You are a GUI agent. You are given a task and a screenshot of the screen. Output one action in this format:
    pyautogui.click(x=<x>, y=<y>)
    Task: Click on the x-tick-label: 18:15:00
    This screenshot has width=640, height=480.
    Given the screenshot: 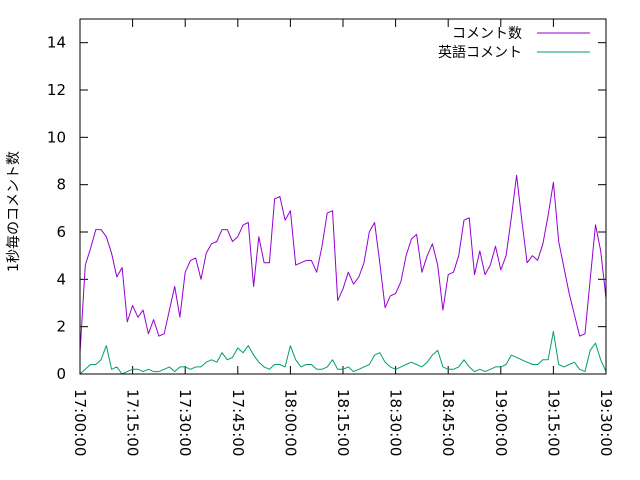 What is the action you would take?
    pyautogui.click(x=343, y=422)
    